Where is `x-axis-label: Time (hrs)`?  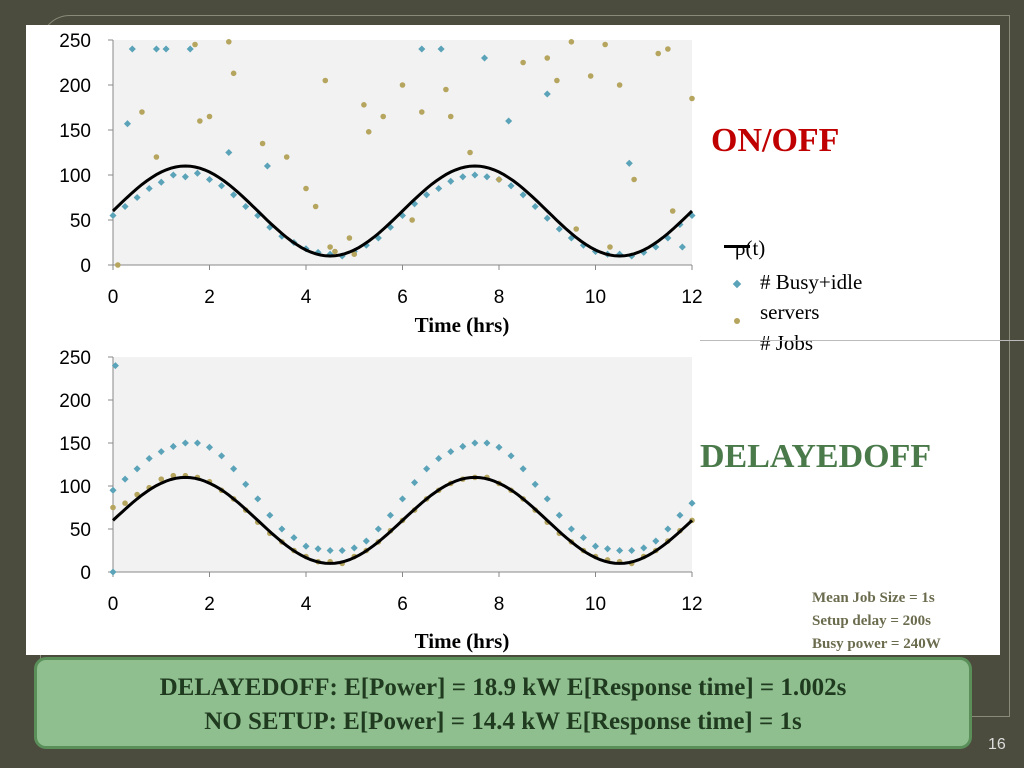
x-axis-label: Time (hrs) is located at coordinates (462, 325).